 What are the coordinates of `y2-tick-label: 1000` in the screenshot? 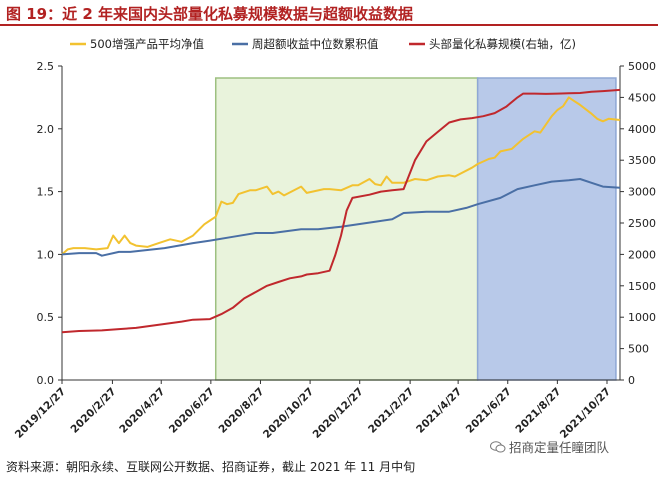 It's located at (642, 317).